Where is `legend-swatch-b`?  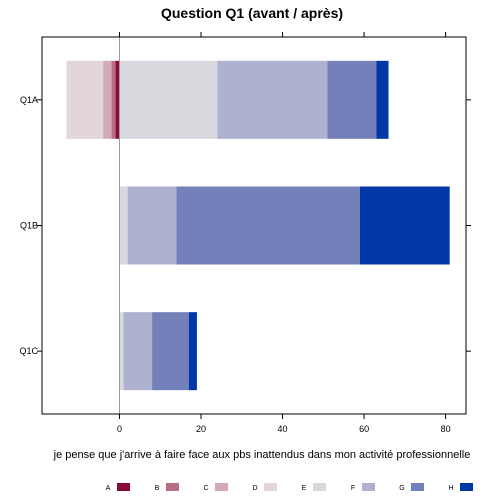
legend-swatch-b is located at coordinates (172, 487).